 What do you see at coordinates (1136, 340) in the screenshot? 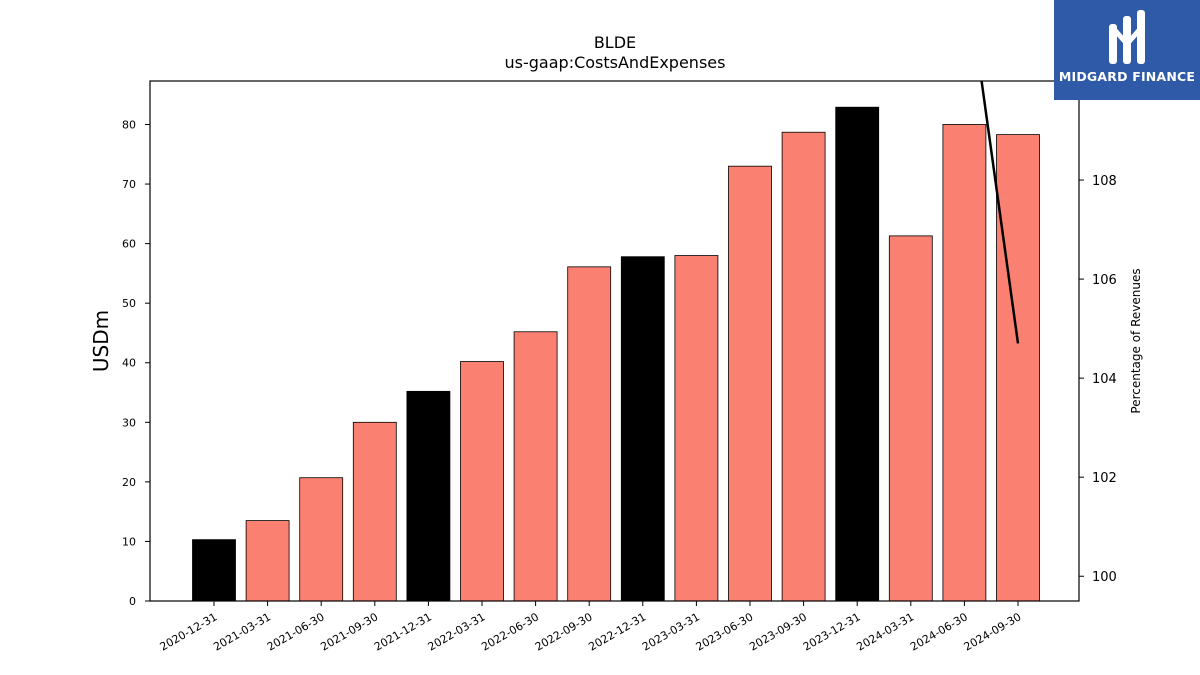
I see `y2-axis-label: Percentage of Revenues` at bounding box center [1136, 340].